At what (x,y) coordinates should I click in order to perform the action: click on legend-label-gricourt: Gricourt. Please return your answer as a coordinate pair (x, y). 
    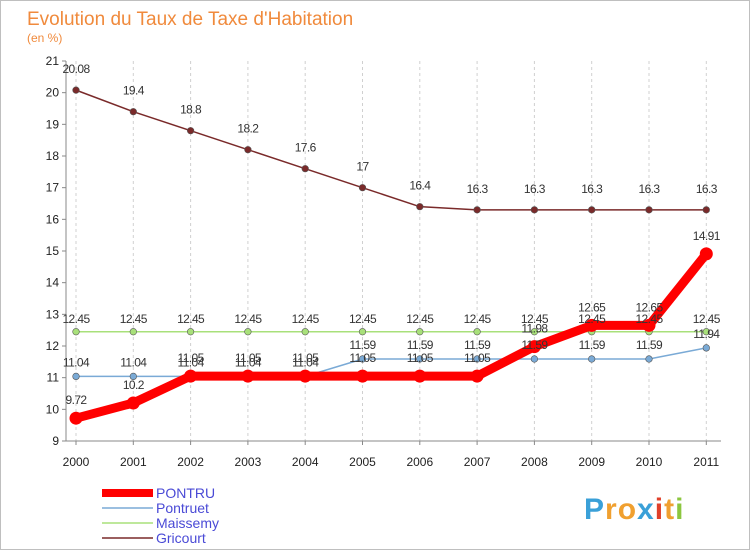
    Looking at the image, I should click on (181, 538).